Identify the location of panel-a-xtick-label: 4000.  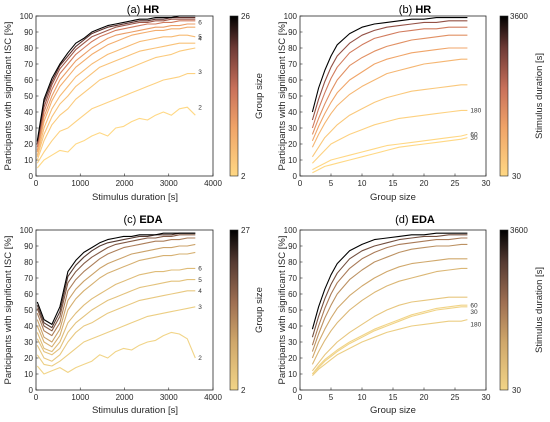
(213, 183).